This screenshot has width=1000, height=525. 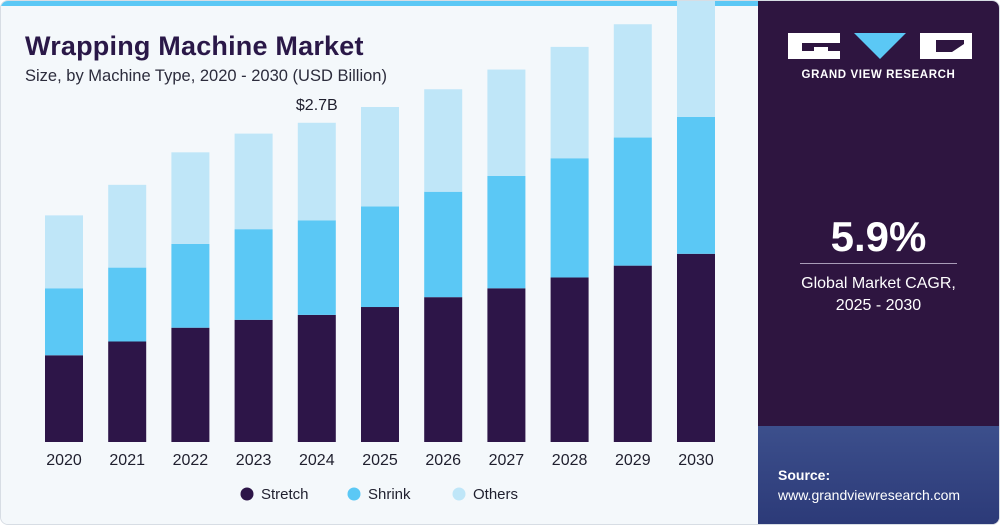 What do you see at coordinates (696, 347) in the screenshot?
I see `bar-stretch-2030` at bounding box center [696, 347].